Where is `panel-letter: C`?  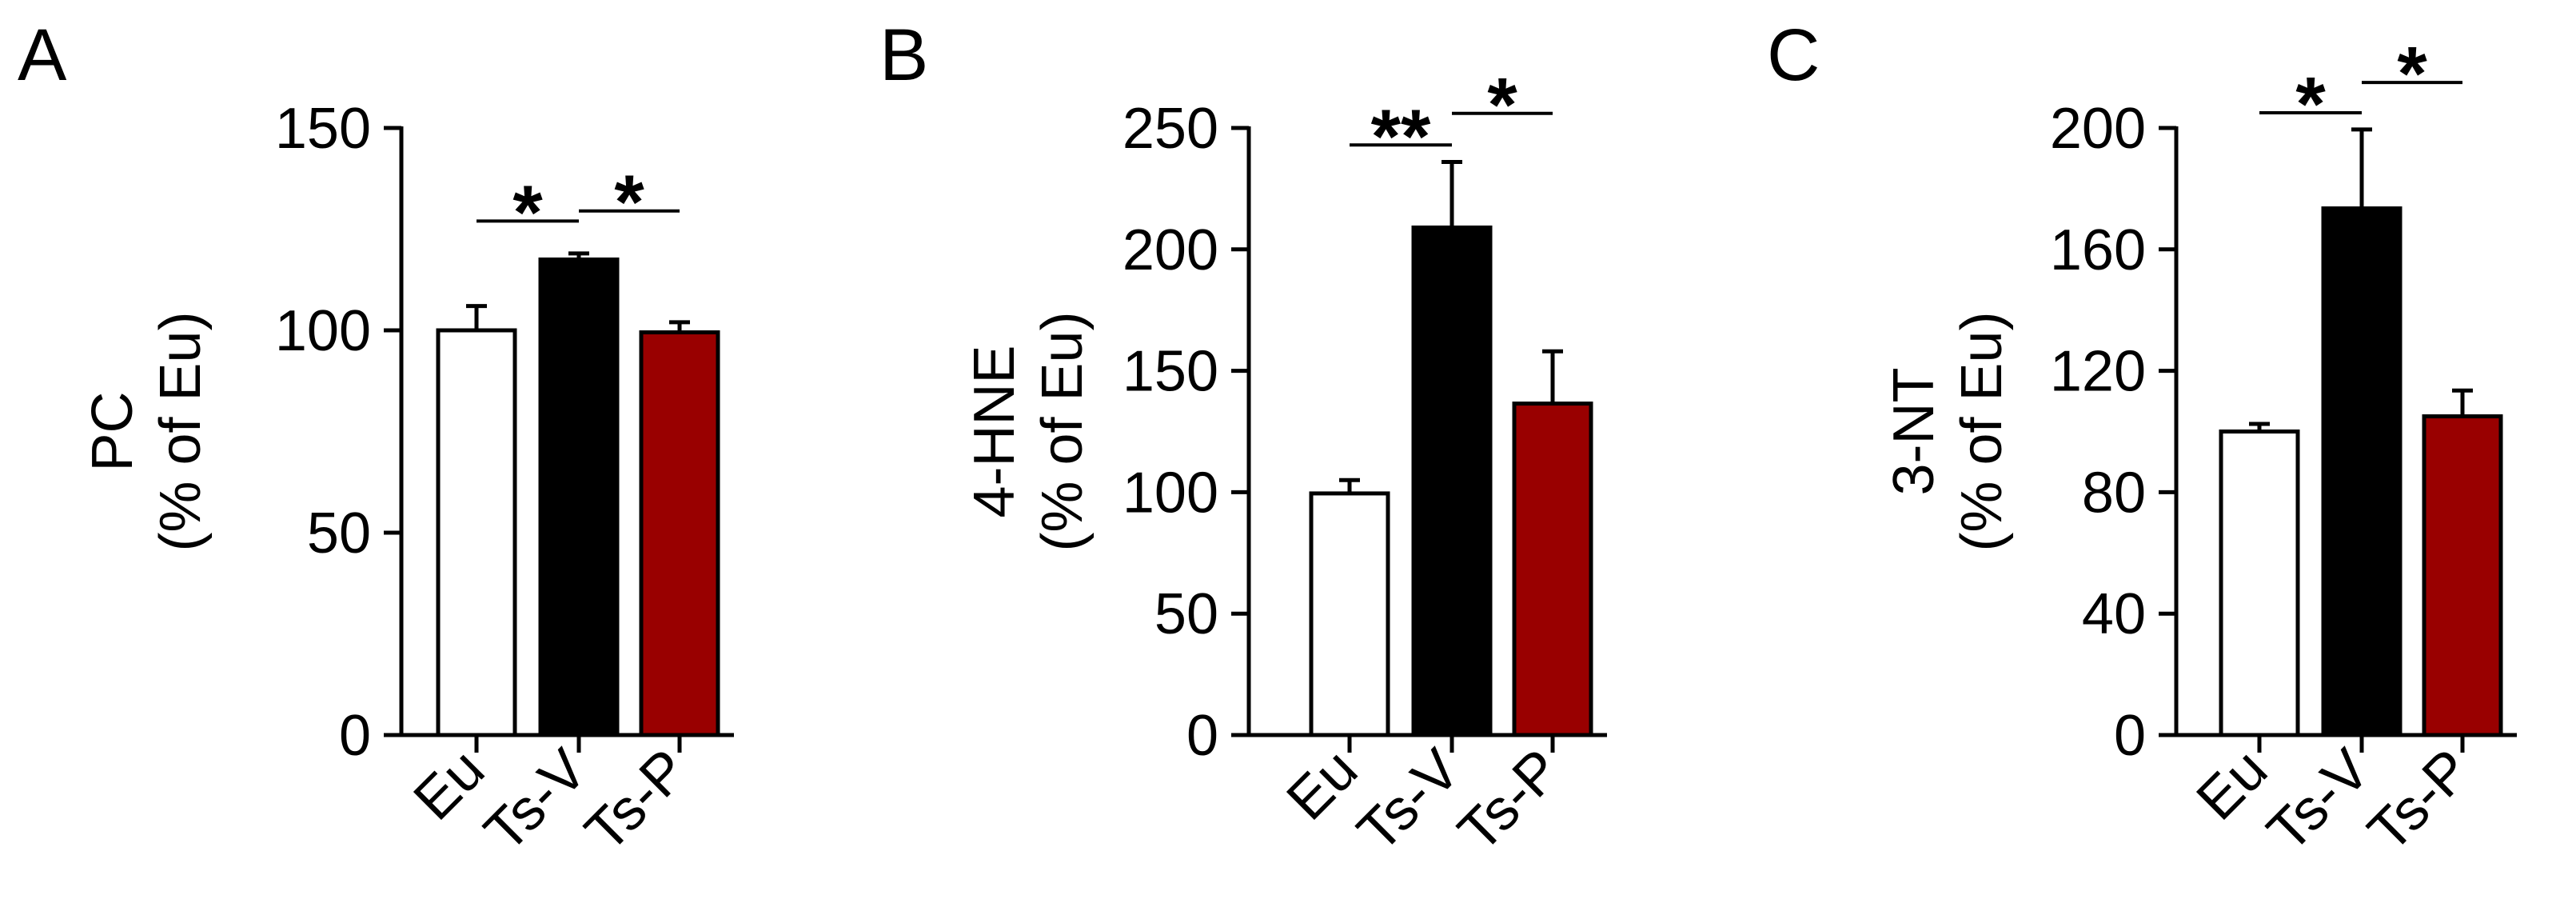 panel-letter: C is located at coordinates (1793, 55).